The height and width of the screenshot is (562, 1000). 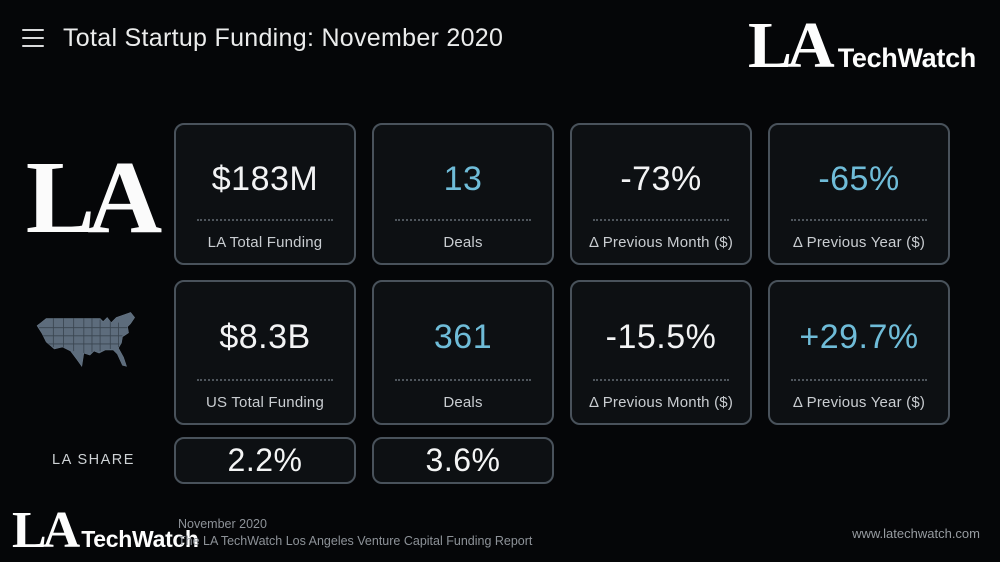 I want to click on card-la-delta-month: -73% Δ Previous Month ($), so click(x=661, y=194).